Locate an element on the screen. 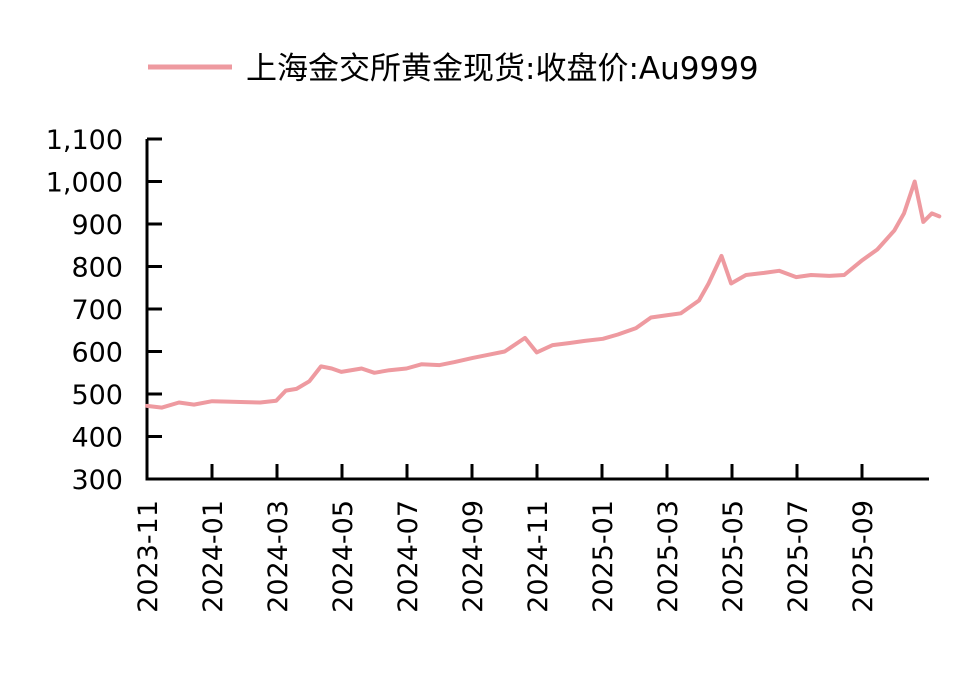 The height and width of the screenshot is (673, 980). y-tick-label: 900 is located at coordinates (97, 225).